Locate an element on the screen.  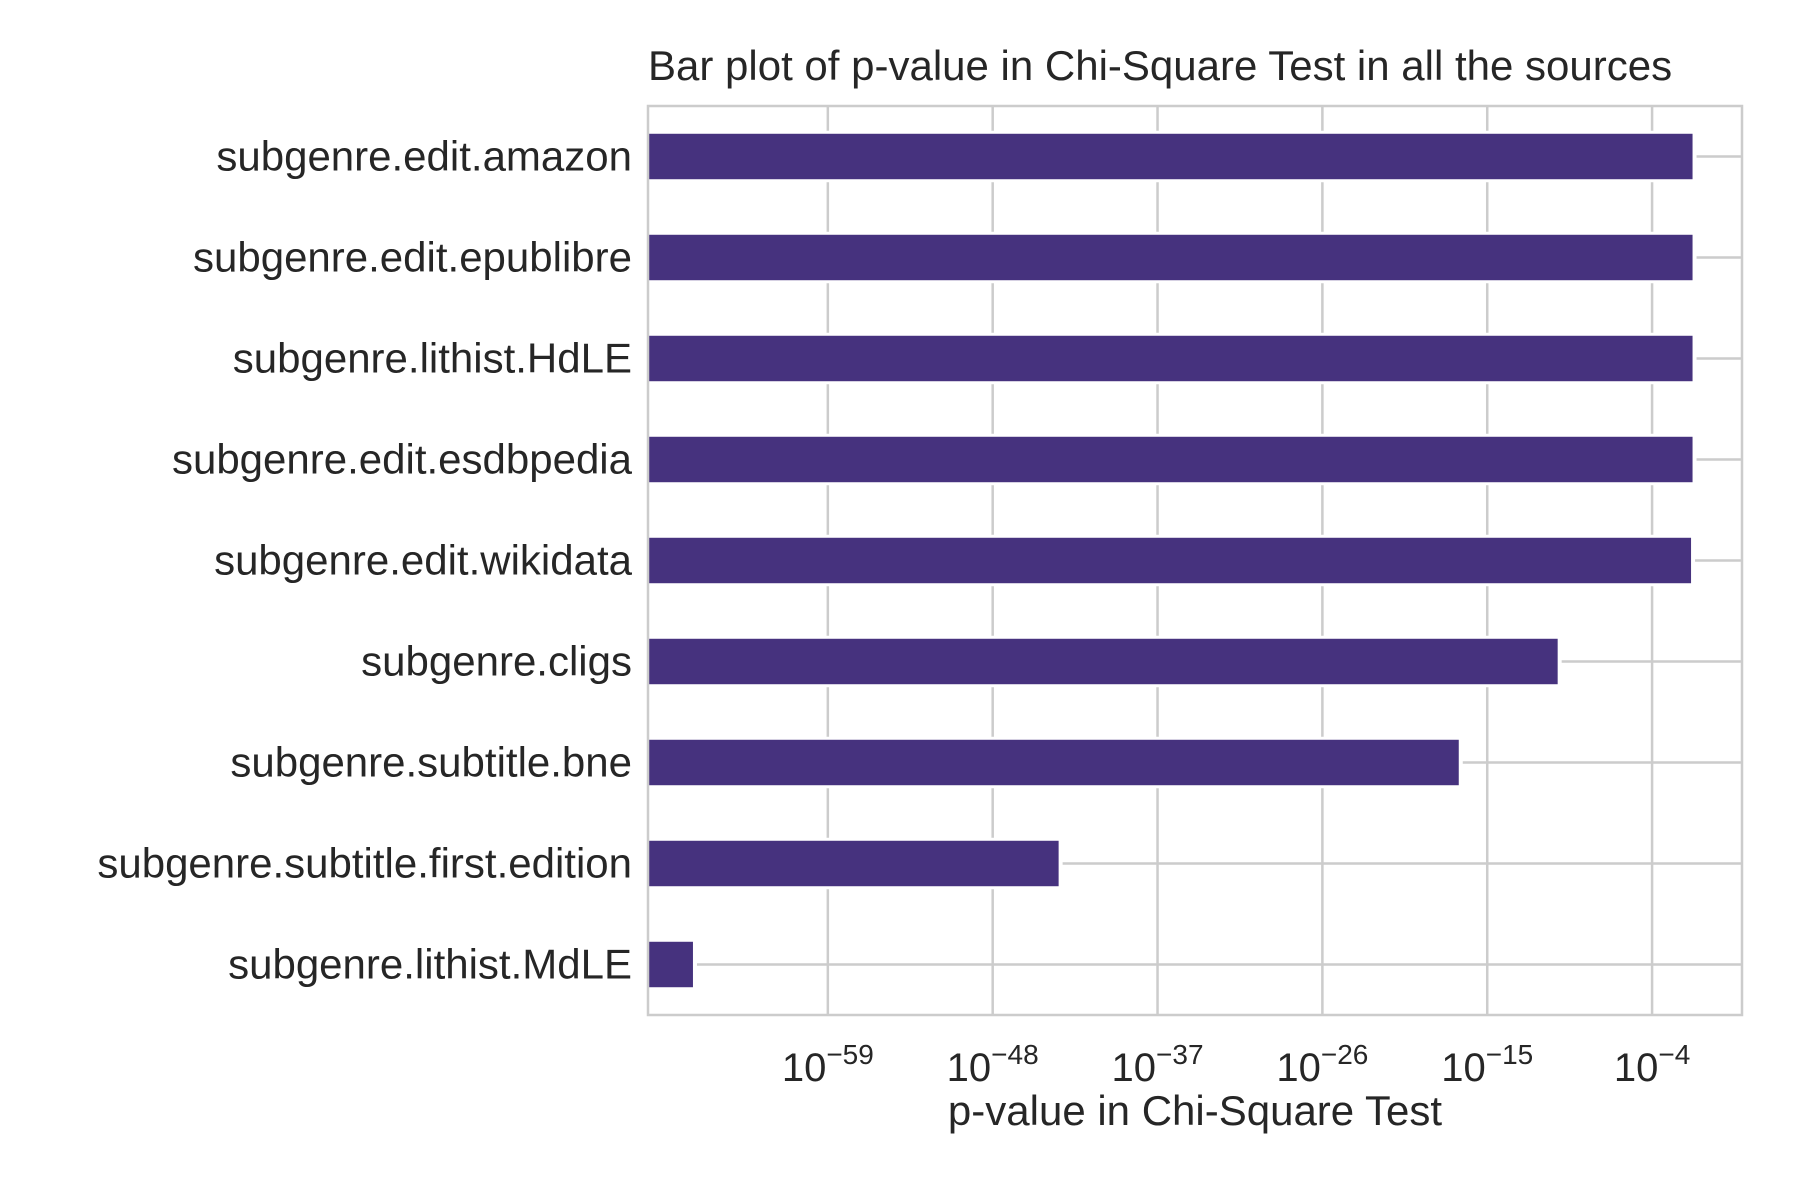
category-label: subgenre.subtitle.bne is located at coordinates (431, 762).